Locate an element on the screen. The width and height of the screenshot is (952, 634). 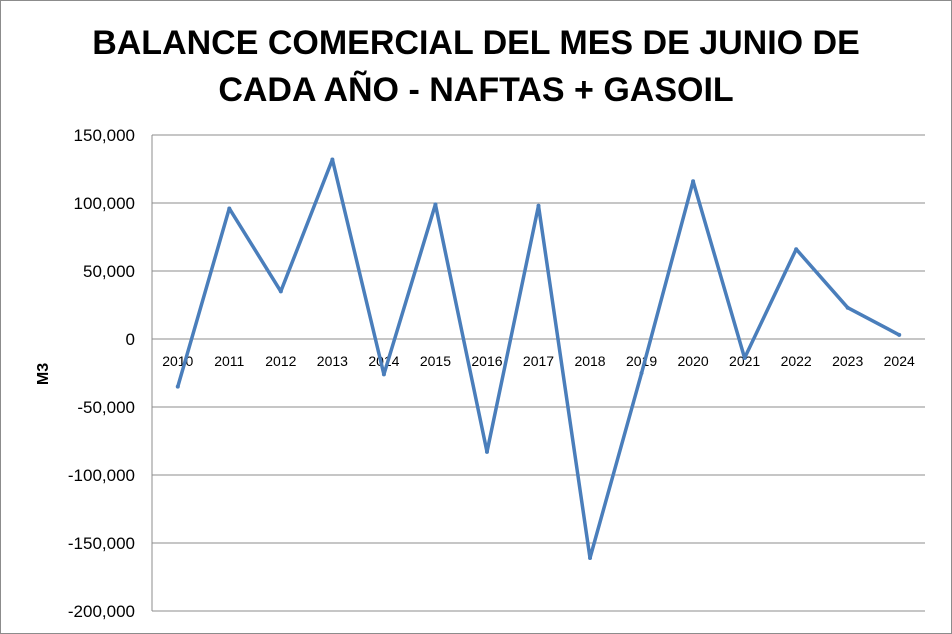
y-tick-label: 50,000 is located at coordinates (109, 271).